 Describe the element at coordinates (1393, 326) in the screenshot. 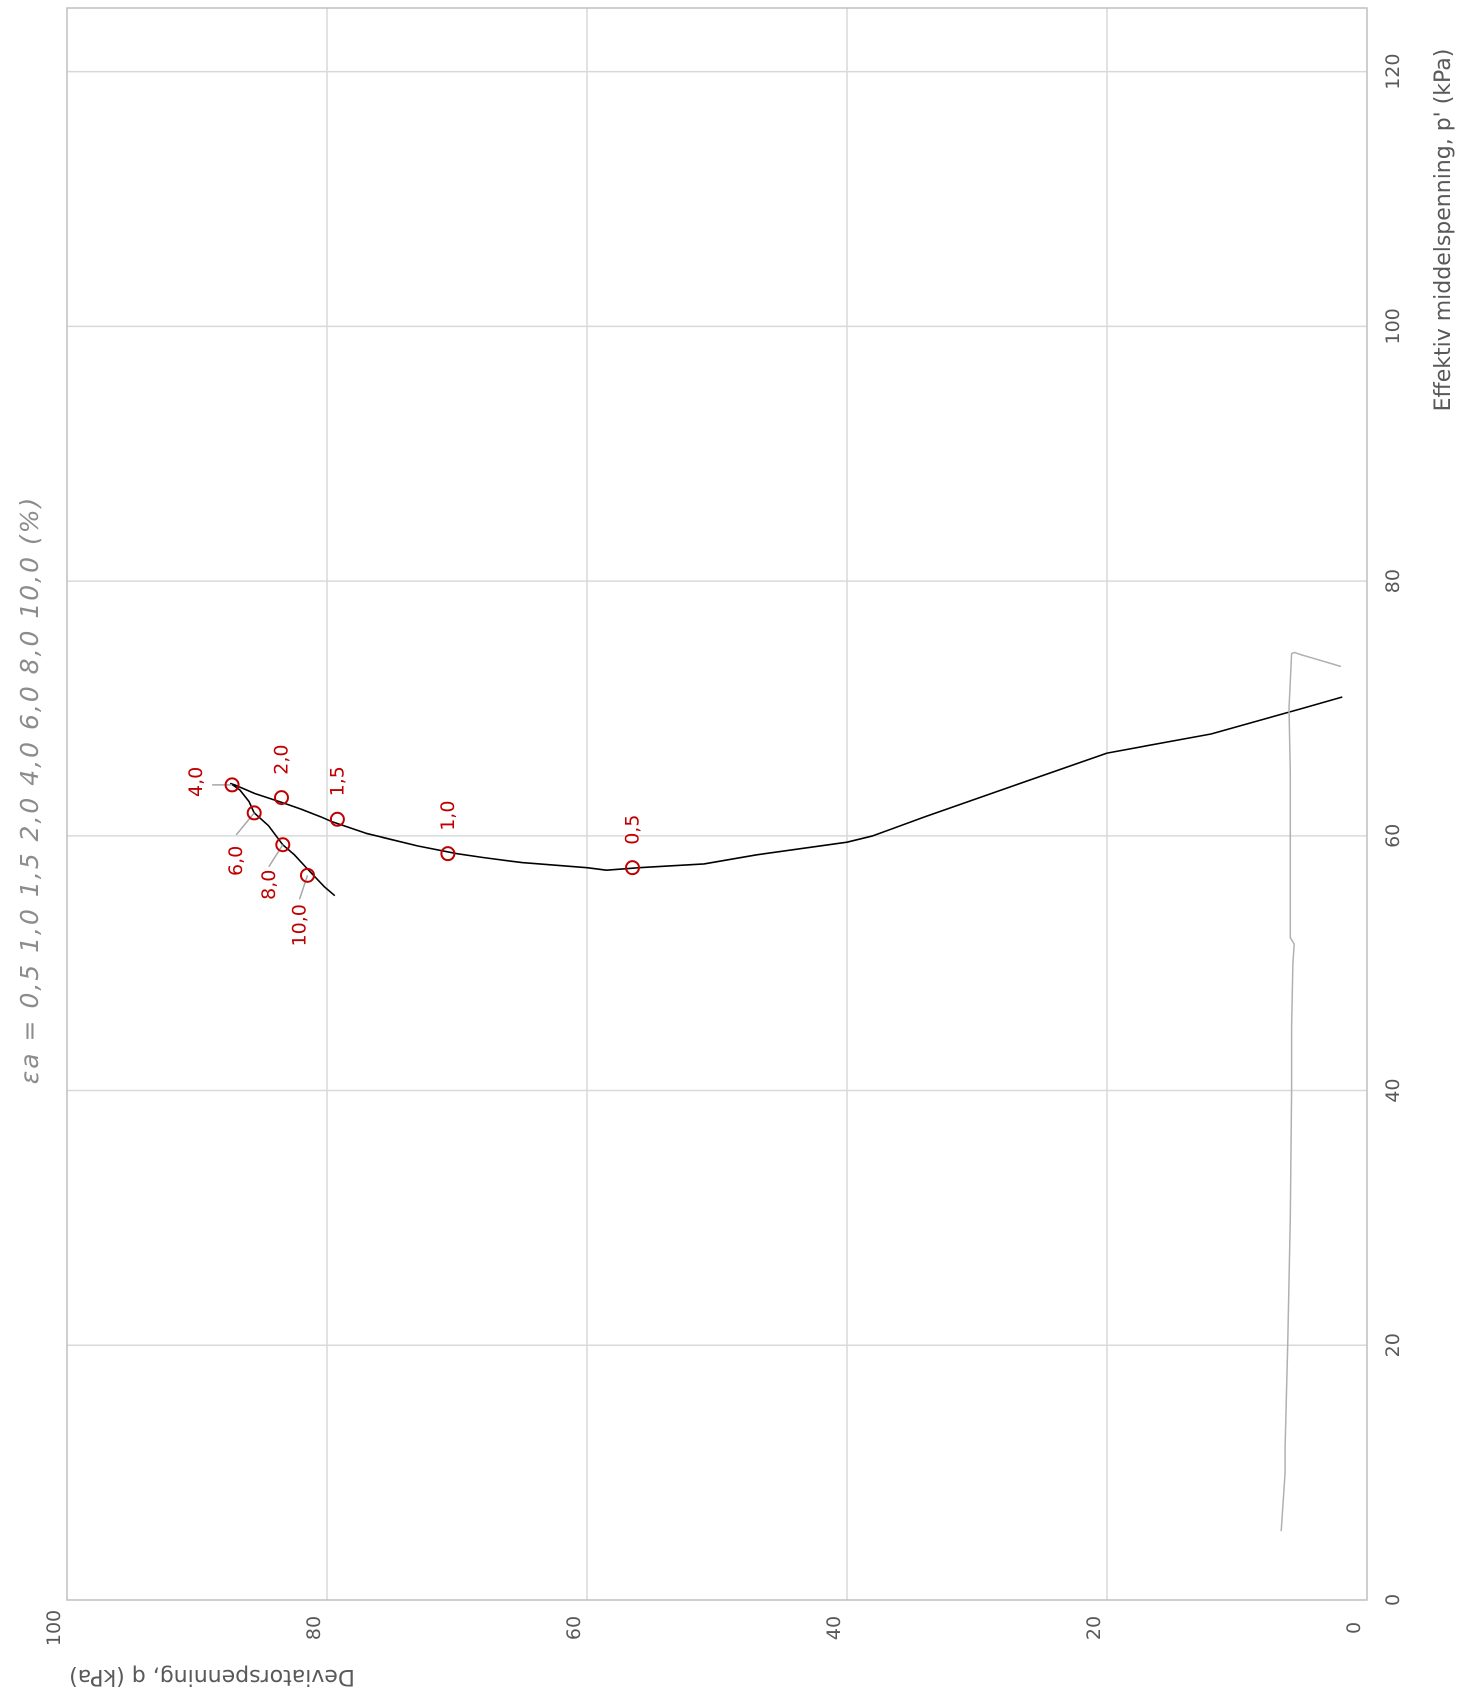

I see `p-tick-label-100: 100` at that location.